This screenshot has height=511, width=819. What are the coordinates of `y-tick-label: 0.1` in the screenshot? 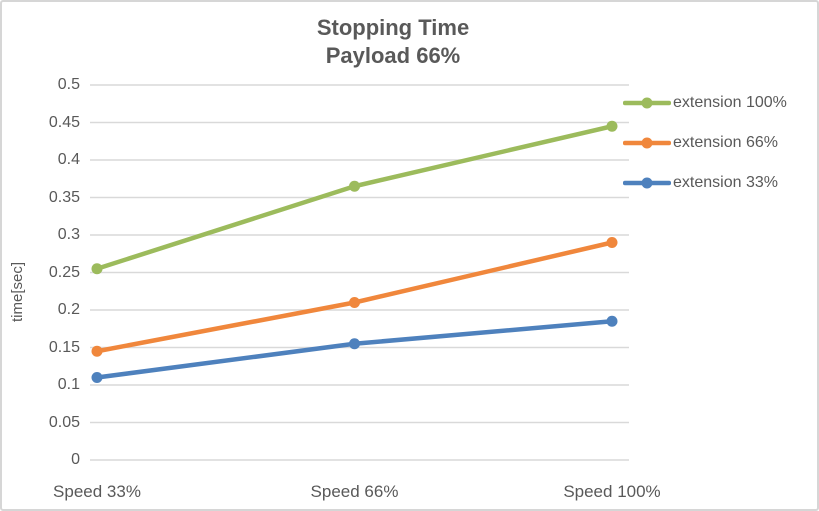 It's located at (68, 384).